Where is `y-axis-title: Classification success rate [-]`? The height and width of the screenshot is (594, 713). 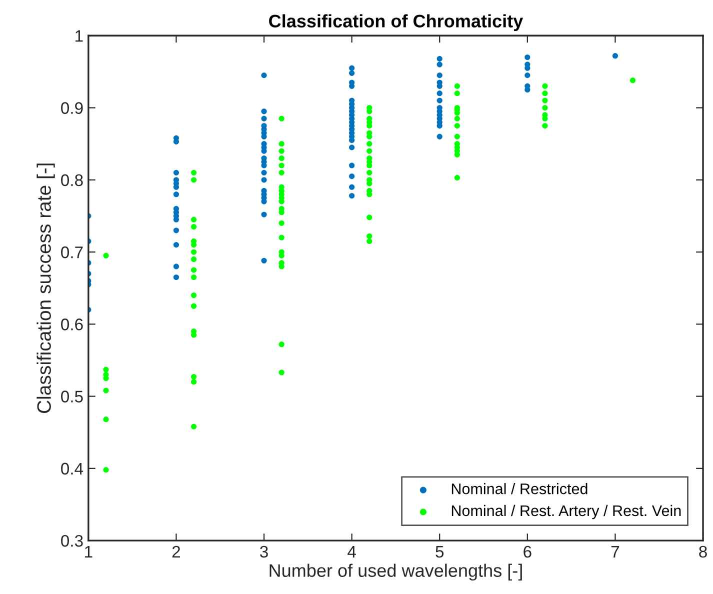 y-axis-title: Classification success rate [-] is located at coordinates (45, 288).